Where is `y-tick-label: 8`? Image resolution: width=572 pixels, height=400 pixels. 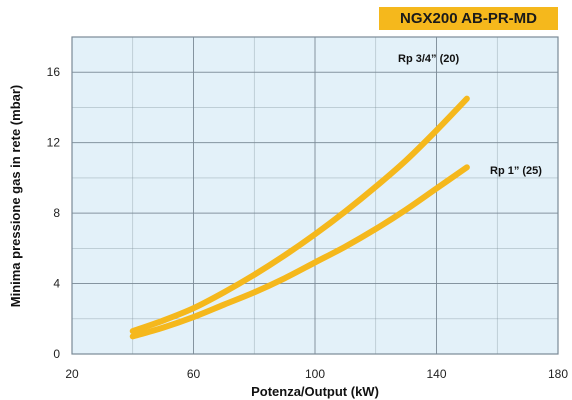 y-tick-label: 8 is located at coordinates (56, 213).